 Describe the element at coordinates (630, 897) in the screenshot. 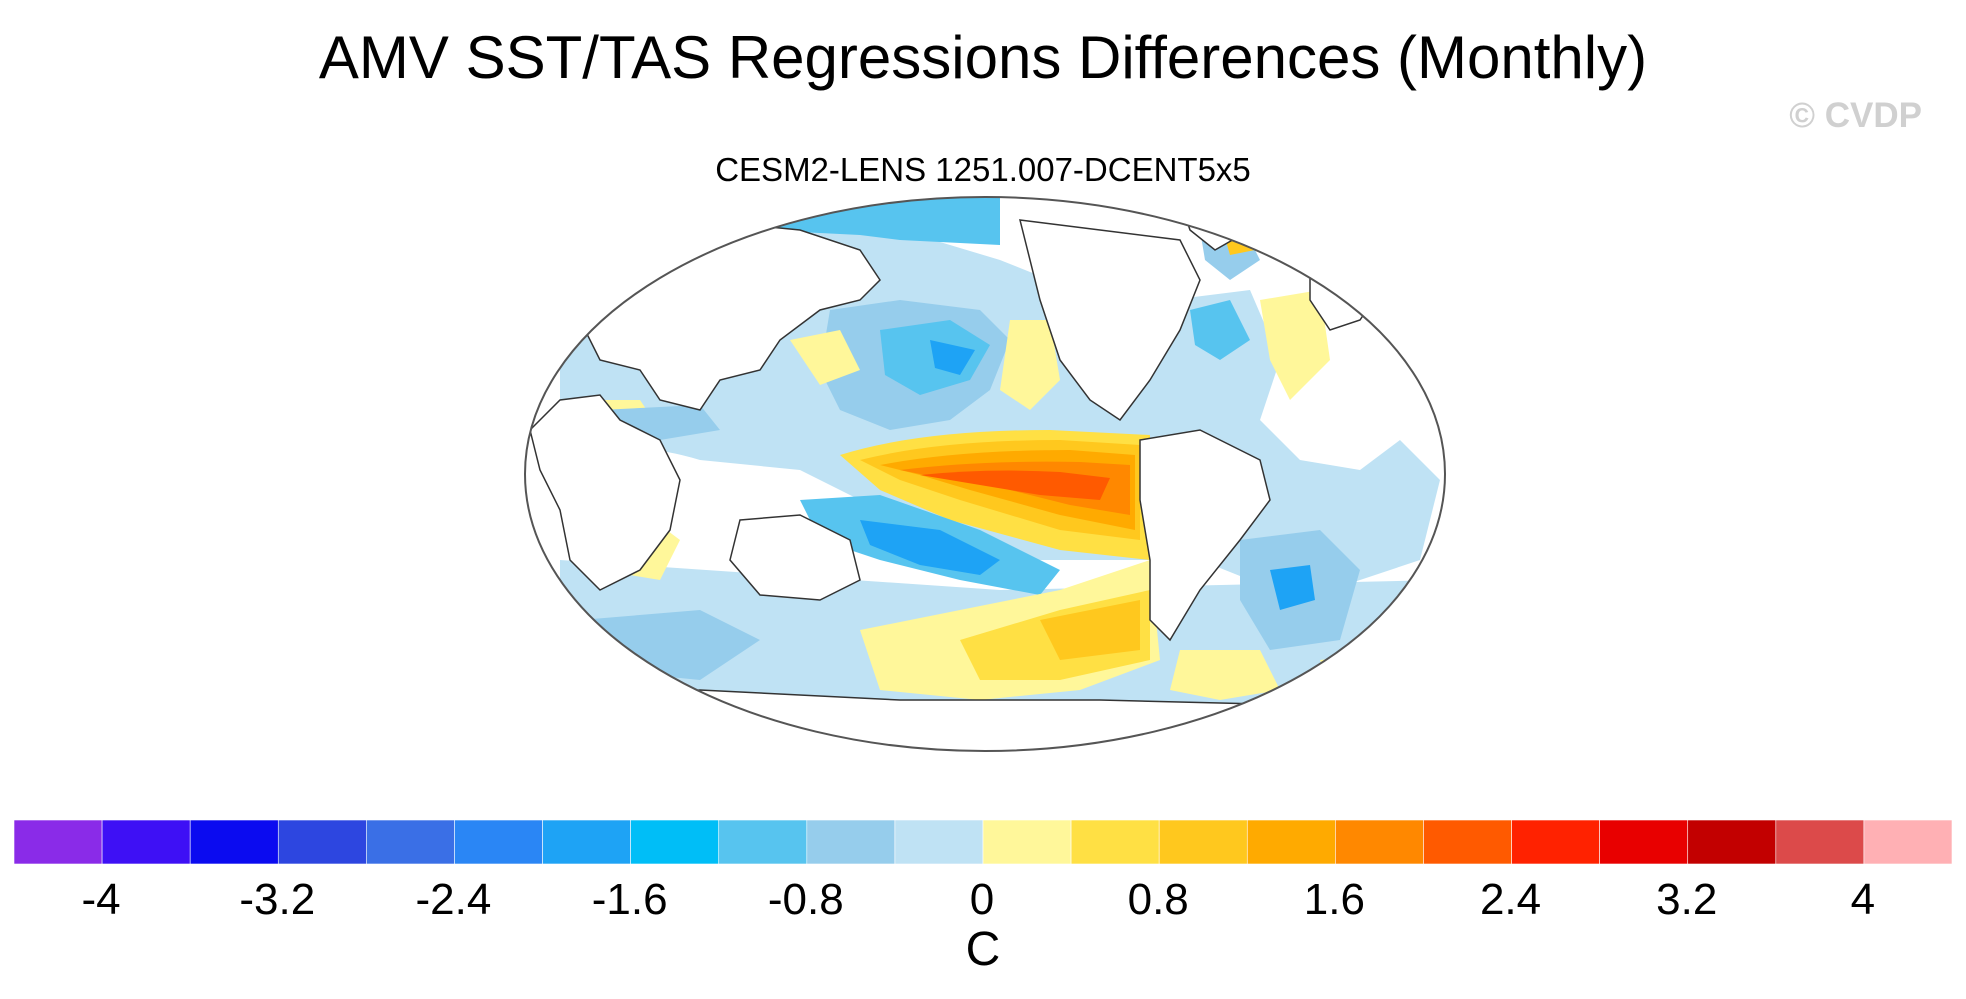

I see `colorbar-tick-label: -1.6` at that location.